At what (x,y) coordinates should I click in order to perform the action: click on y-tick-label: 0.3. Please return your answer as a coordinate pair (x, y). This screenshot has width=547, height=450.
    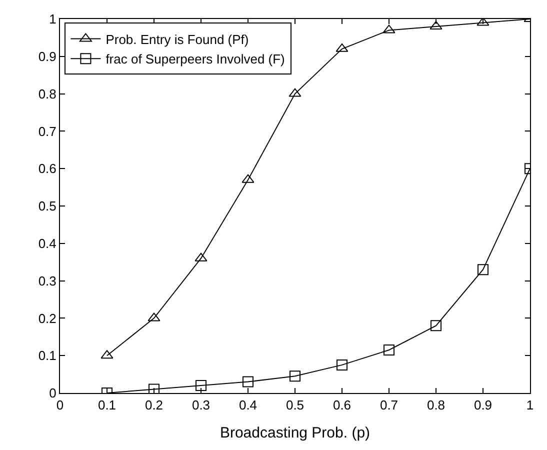
    Looking at the image, I should click on (47, 280).